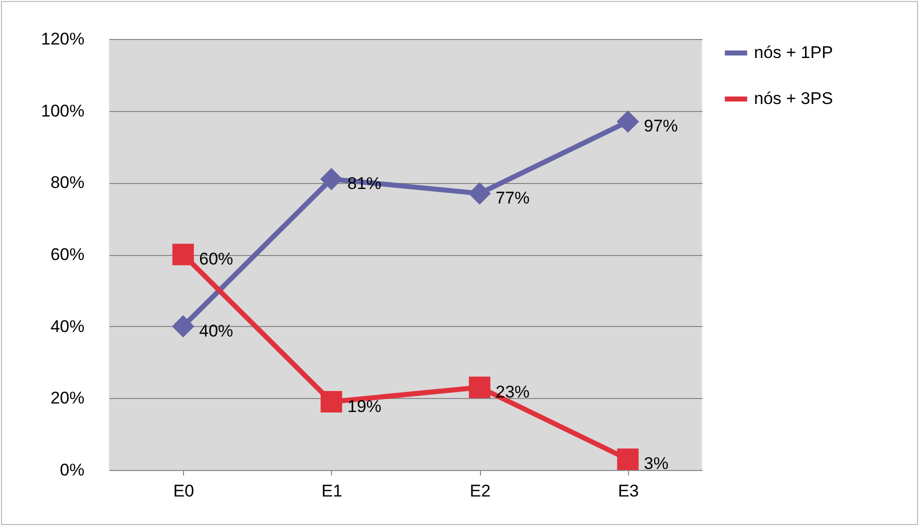 The height and width of the screenshot is (528, 921). Describe the element at coordinates (513, 198) in the screenshot. I see `data-label: 77%` at that location.